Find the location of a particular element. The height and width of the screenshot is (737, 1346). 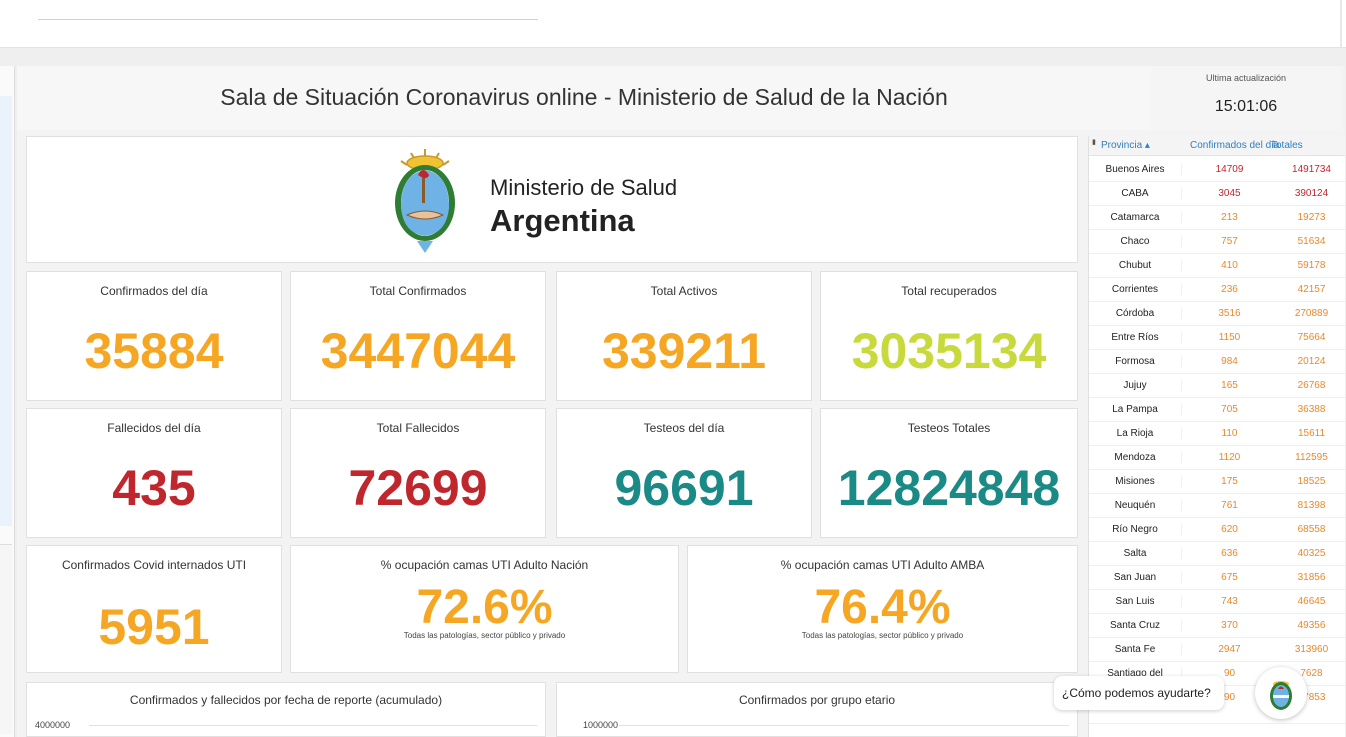

national-coat-of-arms-icon is located at coordinates (425, 201).